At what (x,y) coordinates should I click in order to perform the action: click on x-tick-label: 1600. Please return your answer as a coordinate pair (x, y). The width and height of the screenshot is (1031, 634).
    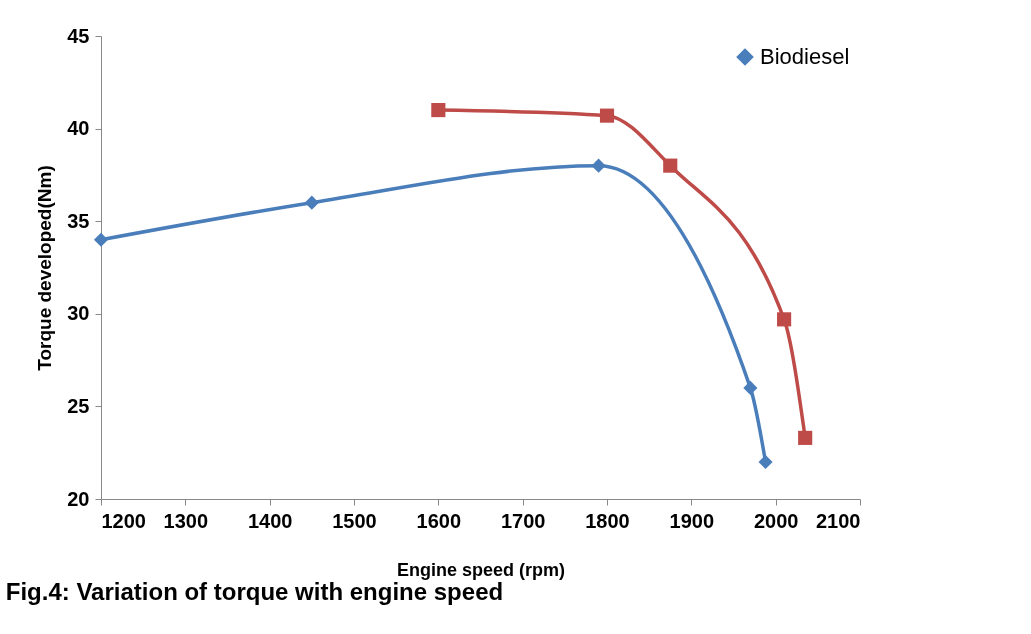
    Looking at the image, I should click on (439, 520).